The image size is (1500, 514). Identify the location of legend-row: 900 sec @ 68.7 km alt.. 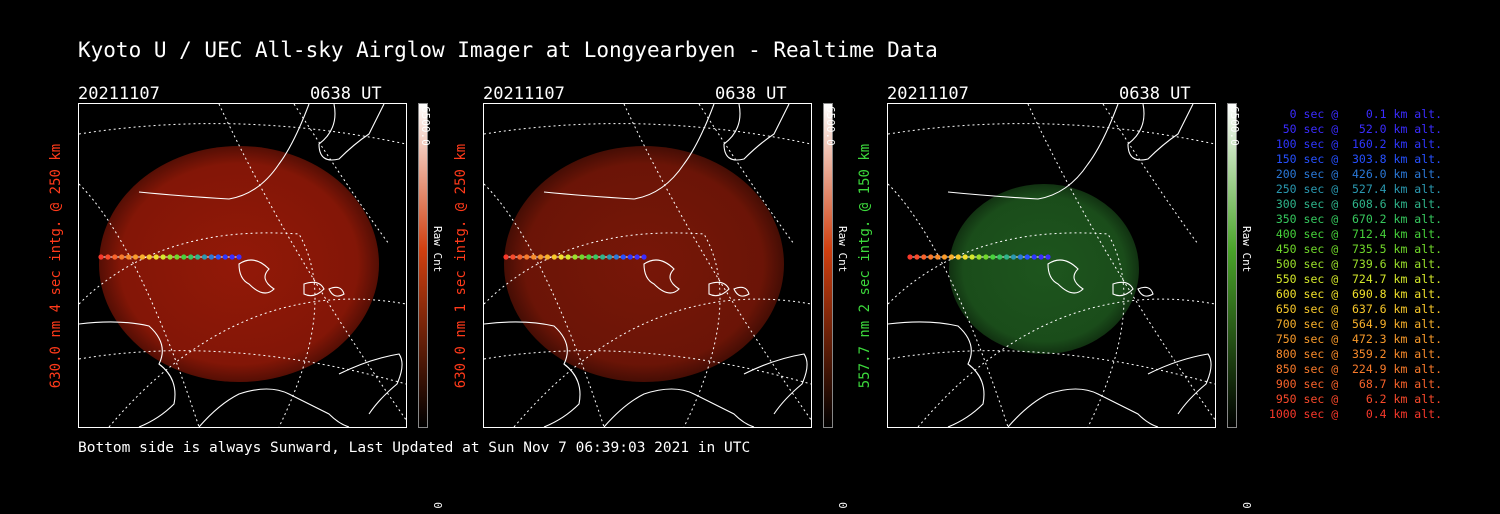
(1355, 384).